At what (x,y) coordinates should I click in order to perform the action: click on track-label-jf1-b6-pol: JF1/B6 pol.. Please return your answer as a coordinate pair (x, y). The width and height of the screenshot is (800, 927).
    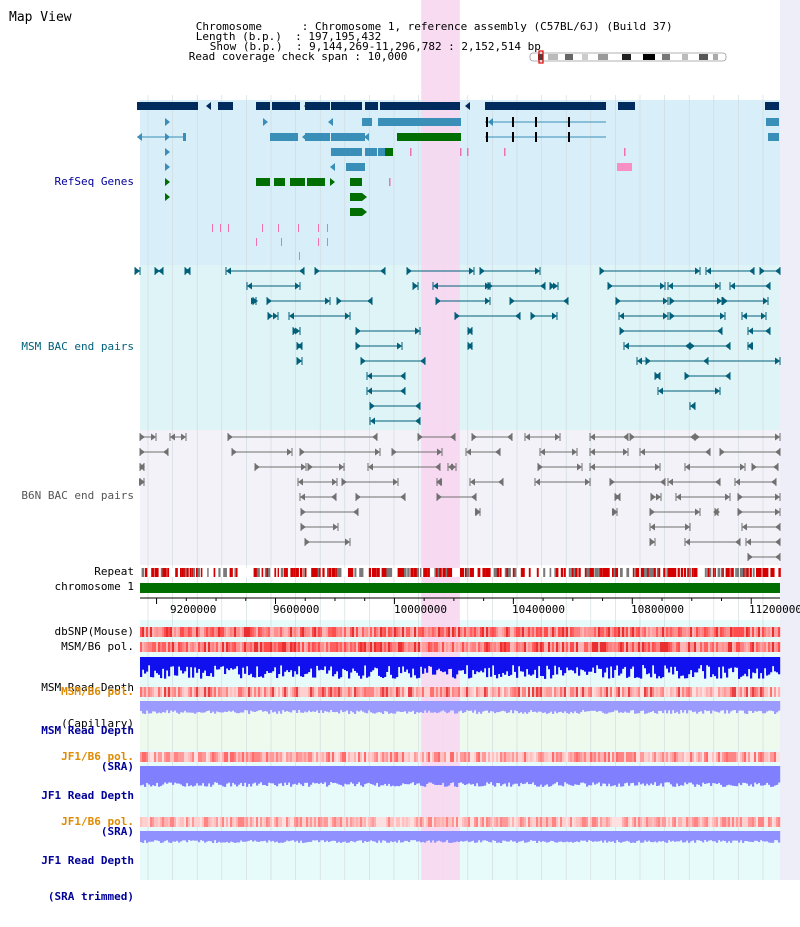
    Looking at the image, I should click on (97, 756).